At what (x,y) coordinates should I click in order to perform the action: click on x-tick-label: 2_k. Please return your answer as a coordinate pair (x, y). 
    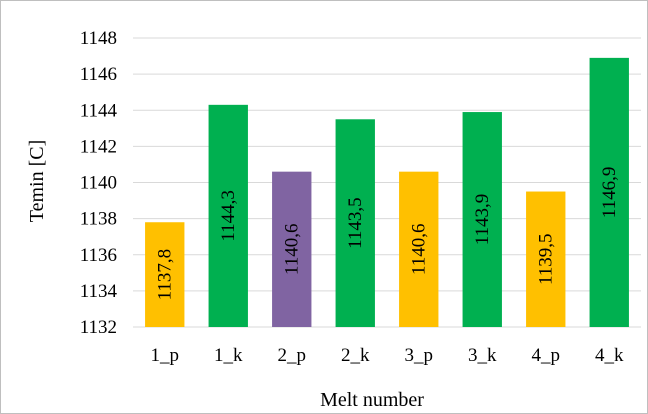
    Looking at the image, I should click on (355, 355).